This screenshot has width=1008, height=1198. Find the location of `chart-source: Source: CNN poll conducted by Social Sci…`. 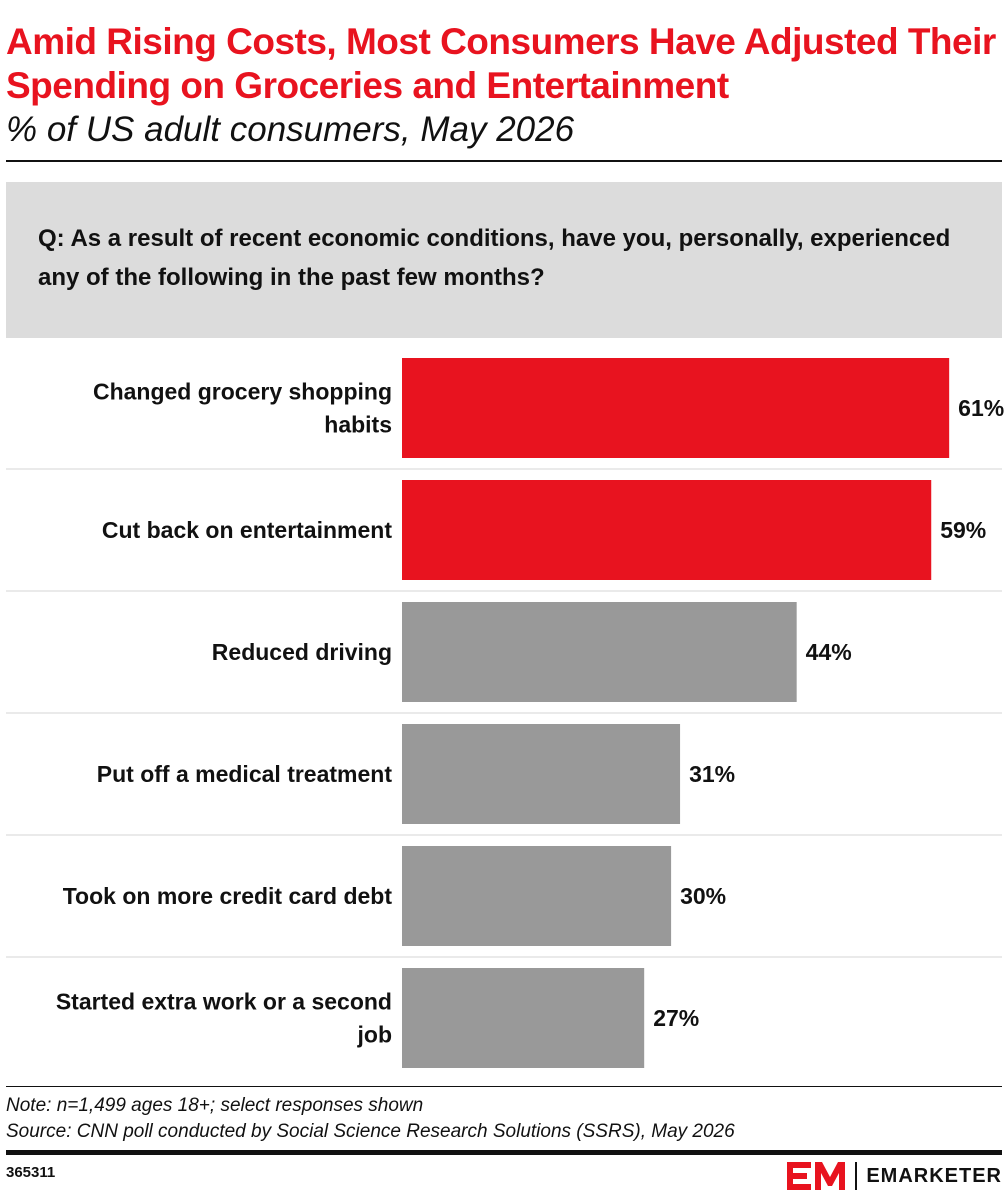

chart-source: Source: CNN poll conducted by Social Sci… is located at coordinates (370, 1131).